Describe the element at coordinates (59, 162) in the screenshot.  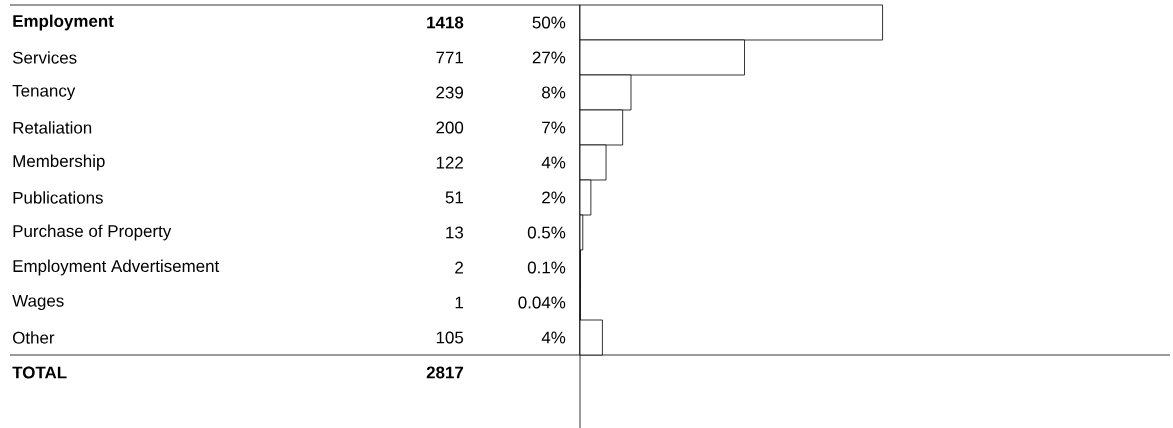
I see `y-tick-label: Membership` at that location.